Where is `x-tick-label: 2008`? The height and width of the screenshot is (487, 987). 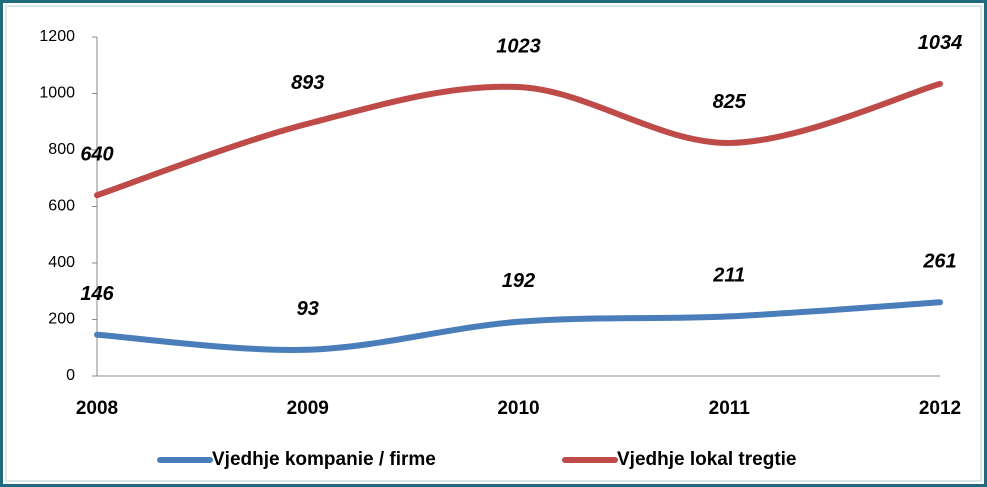 x-tick-label: 2008 is located at coordinates (97, 408).